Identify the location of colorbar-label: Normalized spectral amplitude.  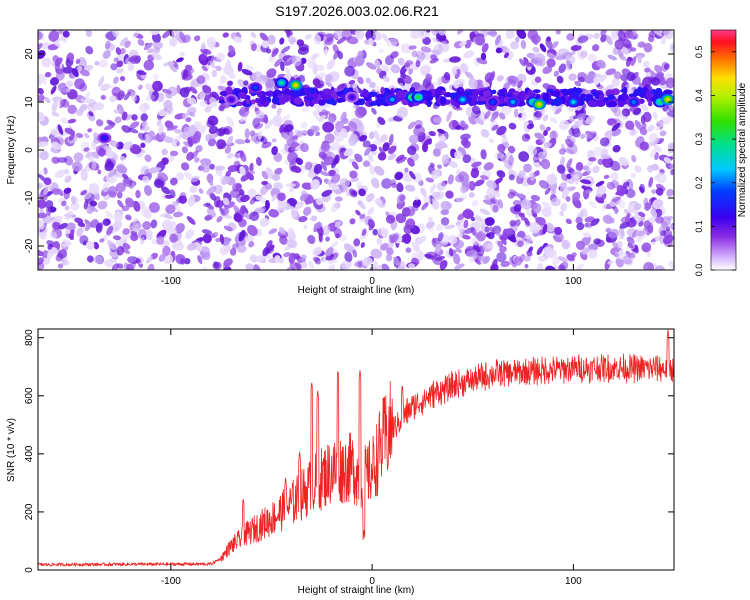
(742, 149).